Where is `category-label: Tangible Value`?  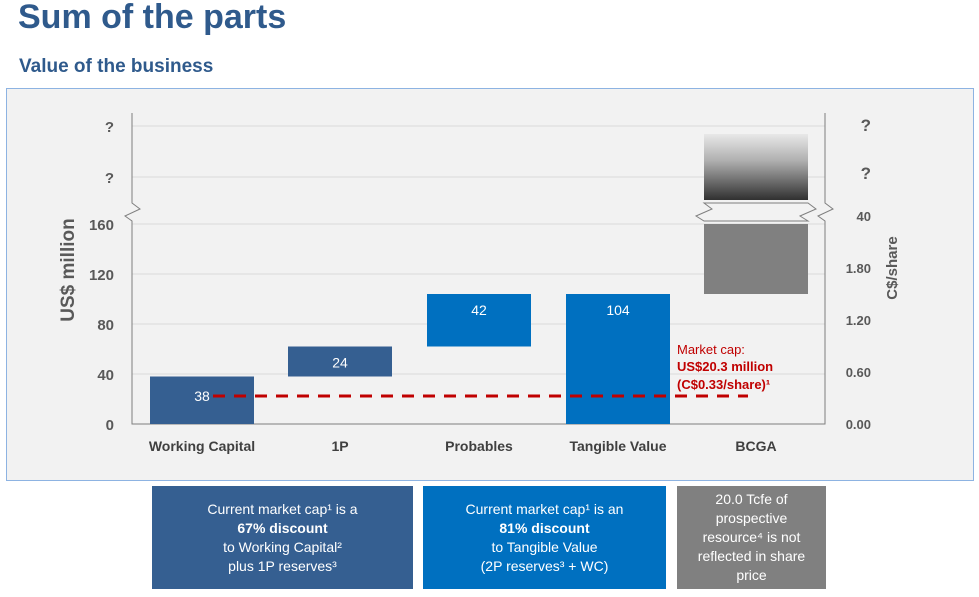 category-label: Tangible Value is located at coordinates (618, 446).